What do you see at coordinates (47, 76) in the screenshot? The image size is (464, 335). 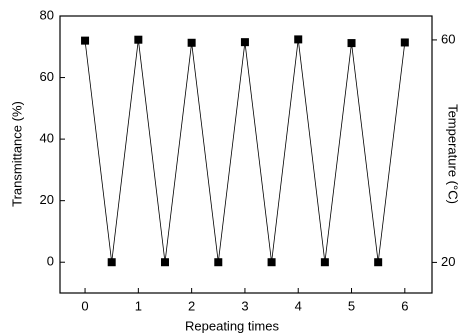 I see `y-tick-label: 60` at bounding box center [47, 76].